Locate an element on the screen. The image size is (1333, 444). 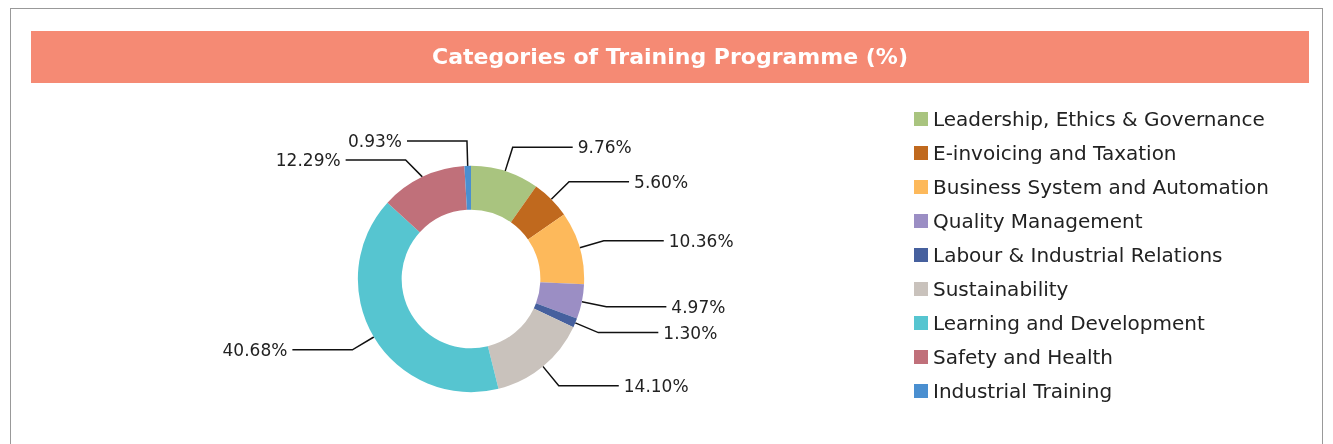
data-label: 1.30% is located at coordinates (690, 332).